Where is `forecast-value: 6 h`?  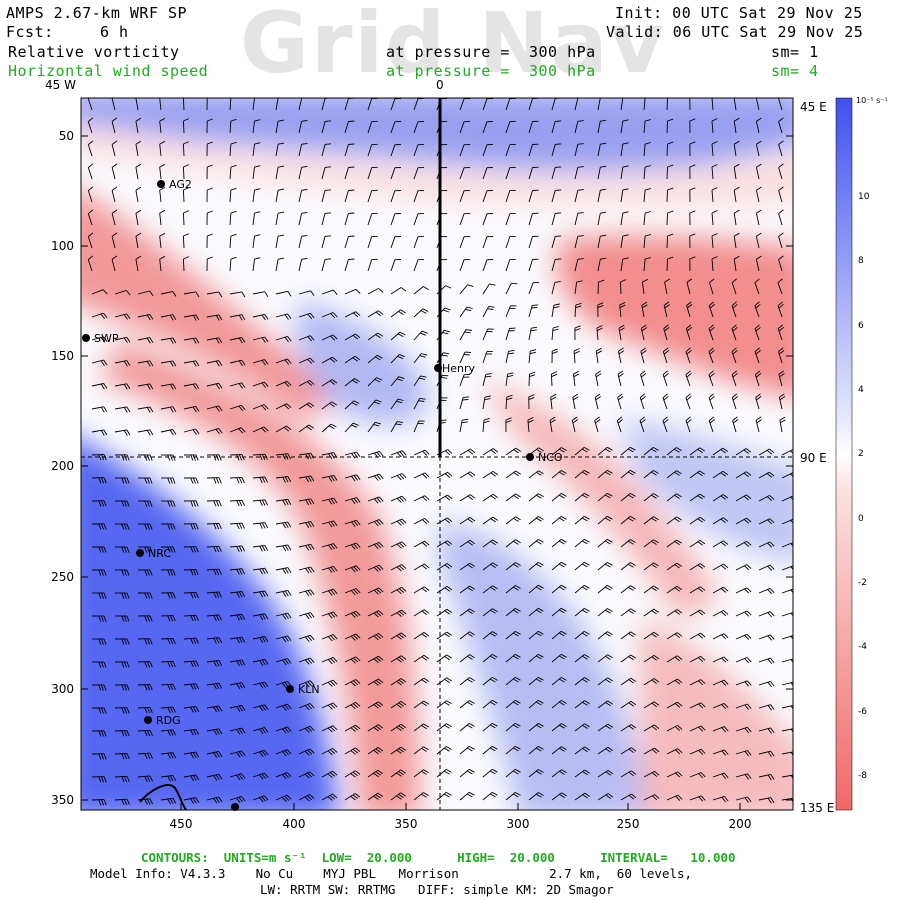
forecast-value: 6 h is located at coordinates (114, 32).